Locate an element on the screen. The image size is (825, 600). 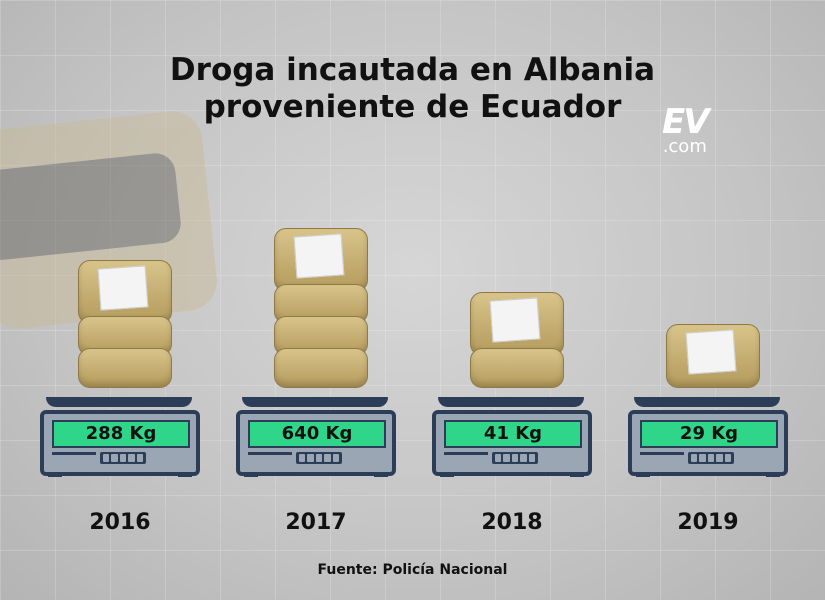
logo-mark: EV is located at coordinates (686, 122).